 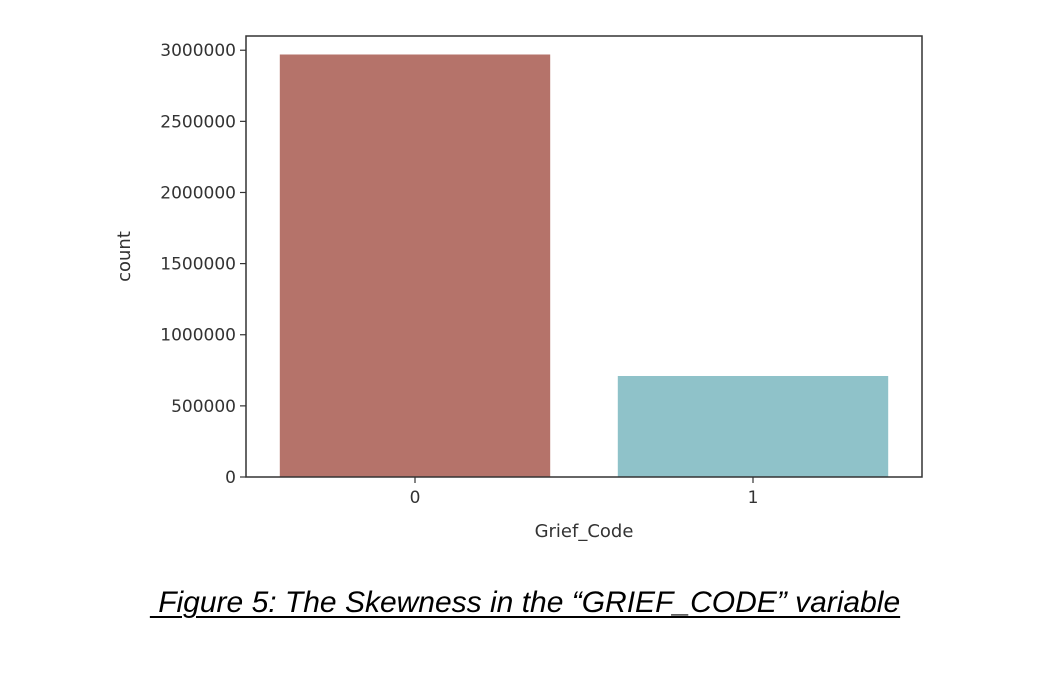 I want to click on x-tick-label: 1, so click(x=753, y=498).